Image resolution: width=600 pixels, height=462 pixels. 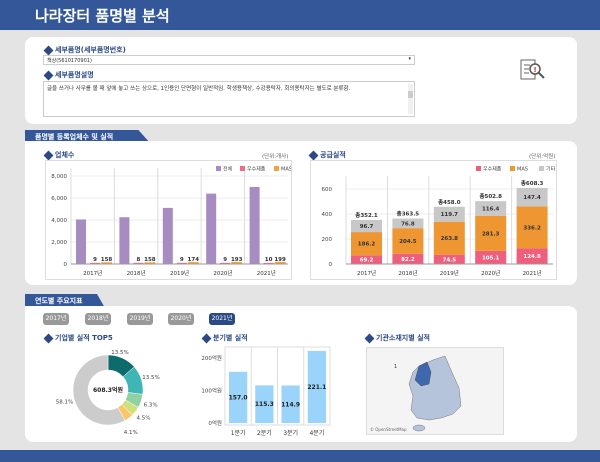 I want to click on data-label: 204.5, so click(x=408, y=242).